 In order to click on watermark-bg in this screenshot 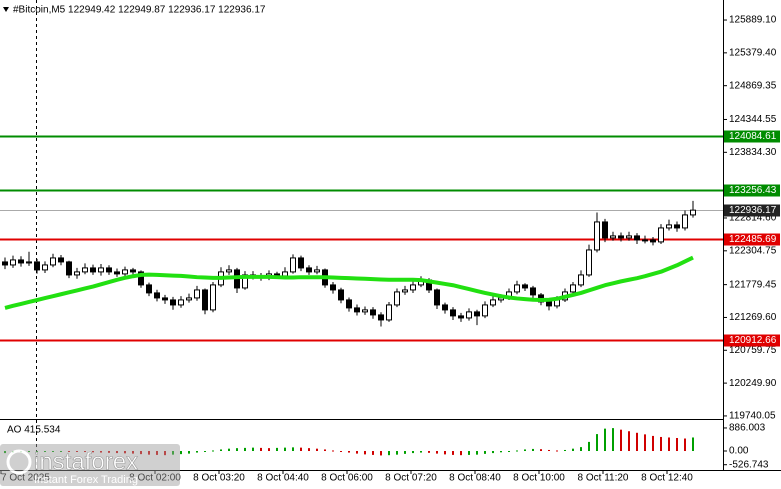, I will do `click(90, 465)`.